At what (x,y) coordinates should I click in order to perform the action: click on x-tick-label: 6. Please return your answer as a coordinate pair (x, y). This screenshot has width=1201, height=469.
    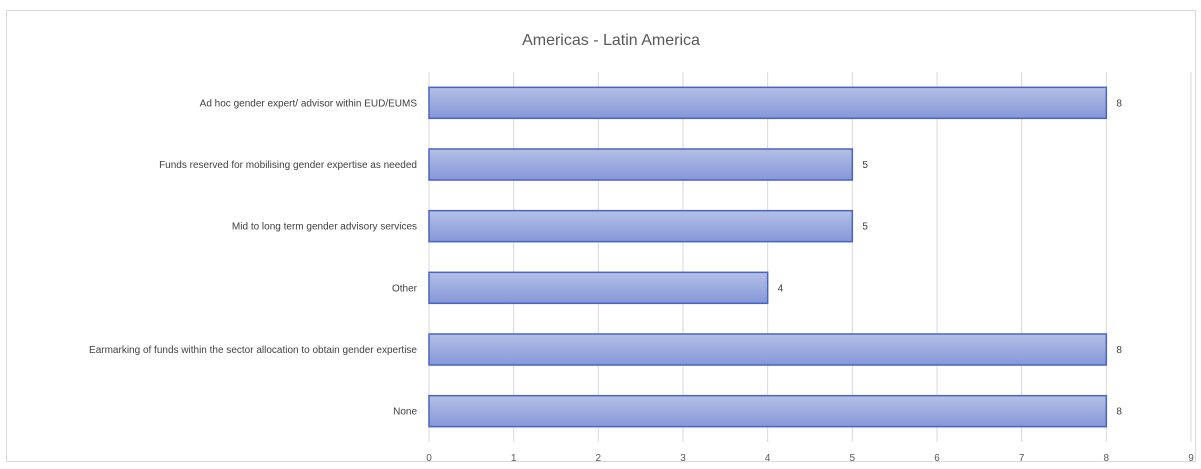
    Looking at the image, I should click on (937, 458).